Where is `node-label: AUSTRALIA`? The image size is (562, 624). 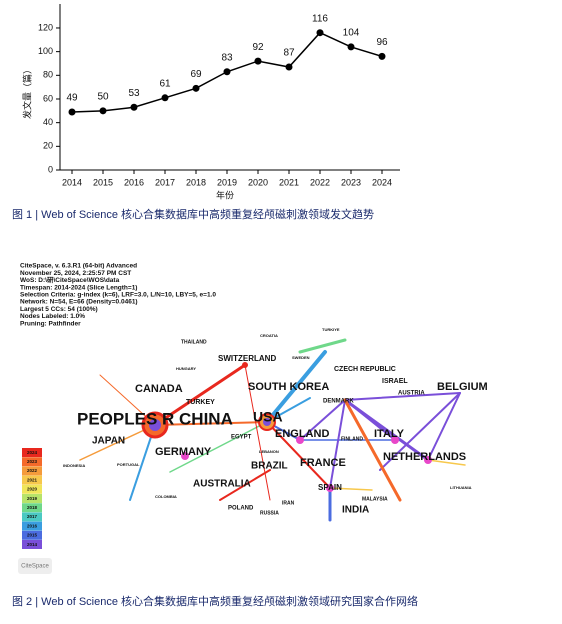
node-label: AUSTRALIA is located at coordinates (222, 484).